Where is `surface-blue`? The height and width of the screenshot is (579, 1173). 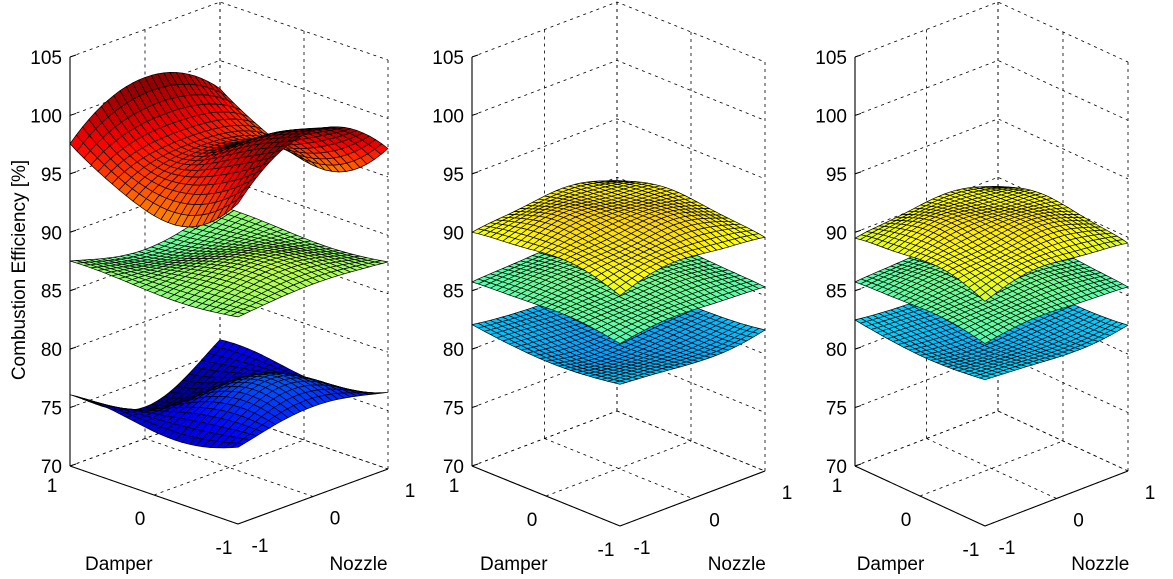
surface-blue is located at coordinates (229, 394).